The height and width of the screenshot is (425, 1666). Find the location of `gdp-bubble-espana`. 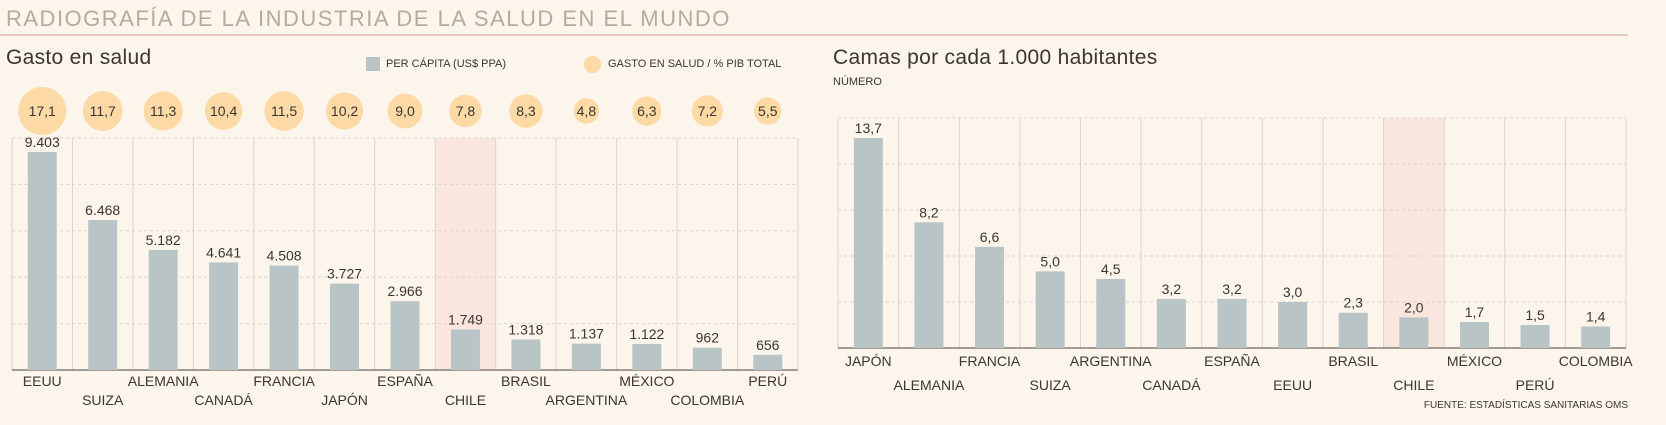

gdp-bubble-espana is located at coordinates (405, 111).